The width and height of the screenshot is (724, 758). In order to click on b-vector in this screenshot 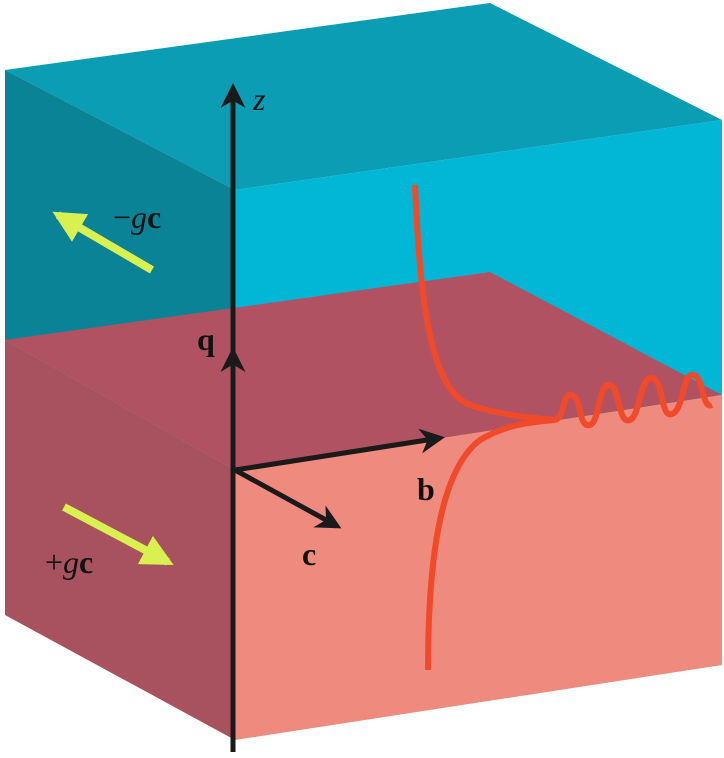, I will do `click(339, 450)`.